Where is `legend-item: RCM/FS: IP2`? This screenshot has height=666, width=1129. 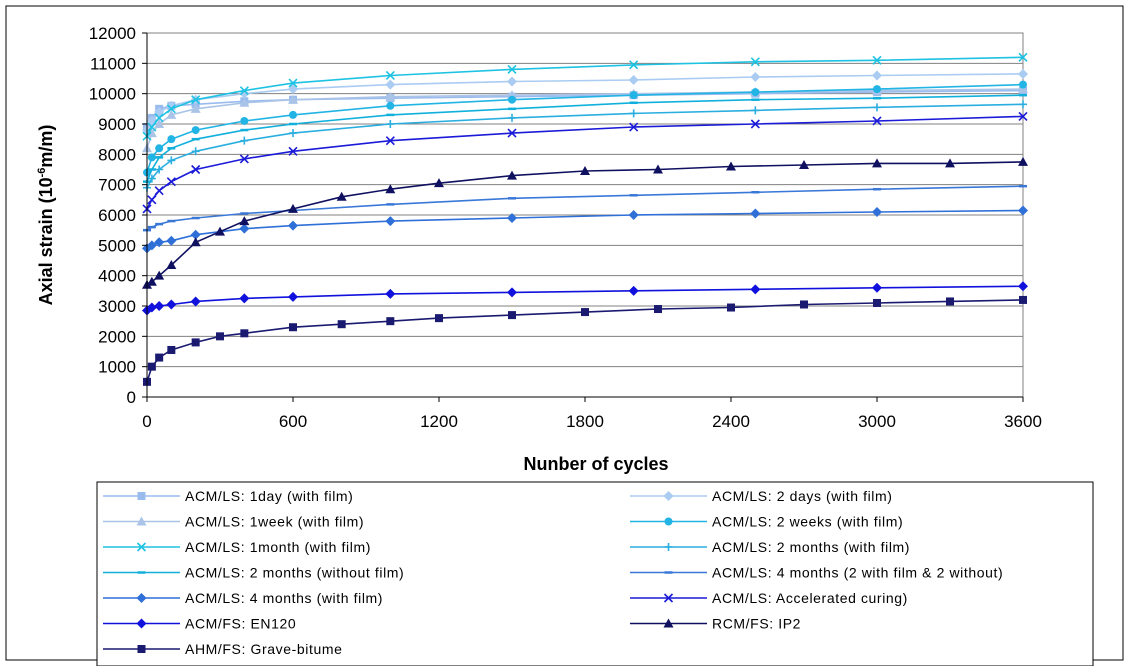
legend-item: RCM/FS: IP2 is located at coordinates (715, 624).